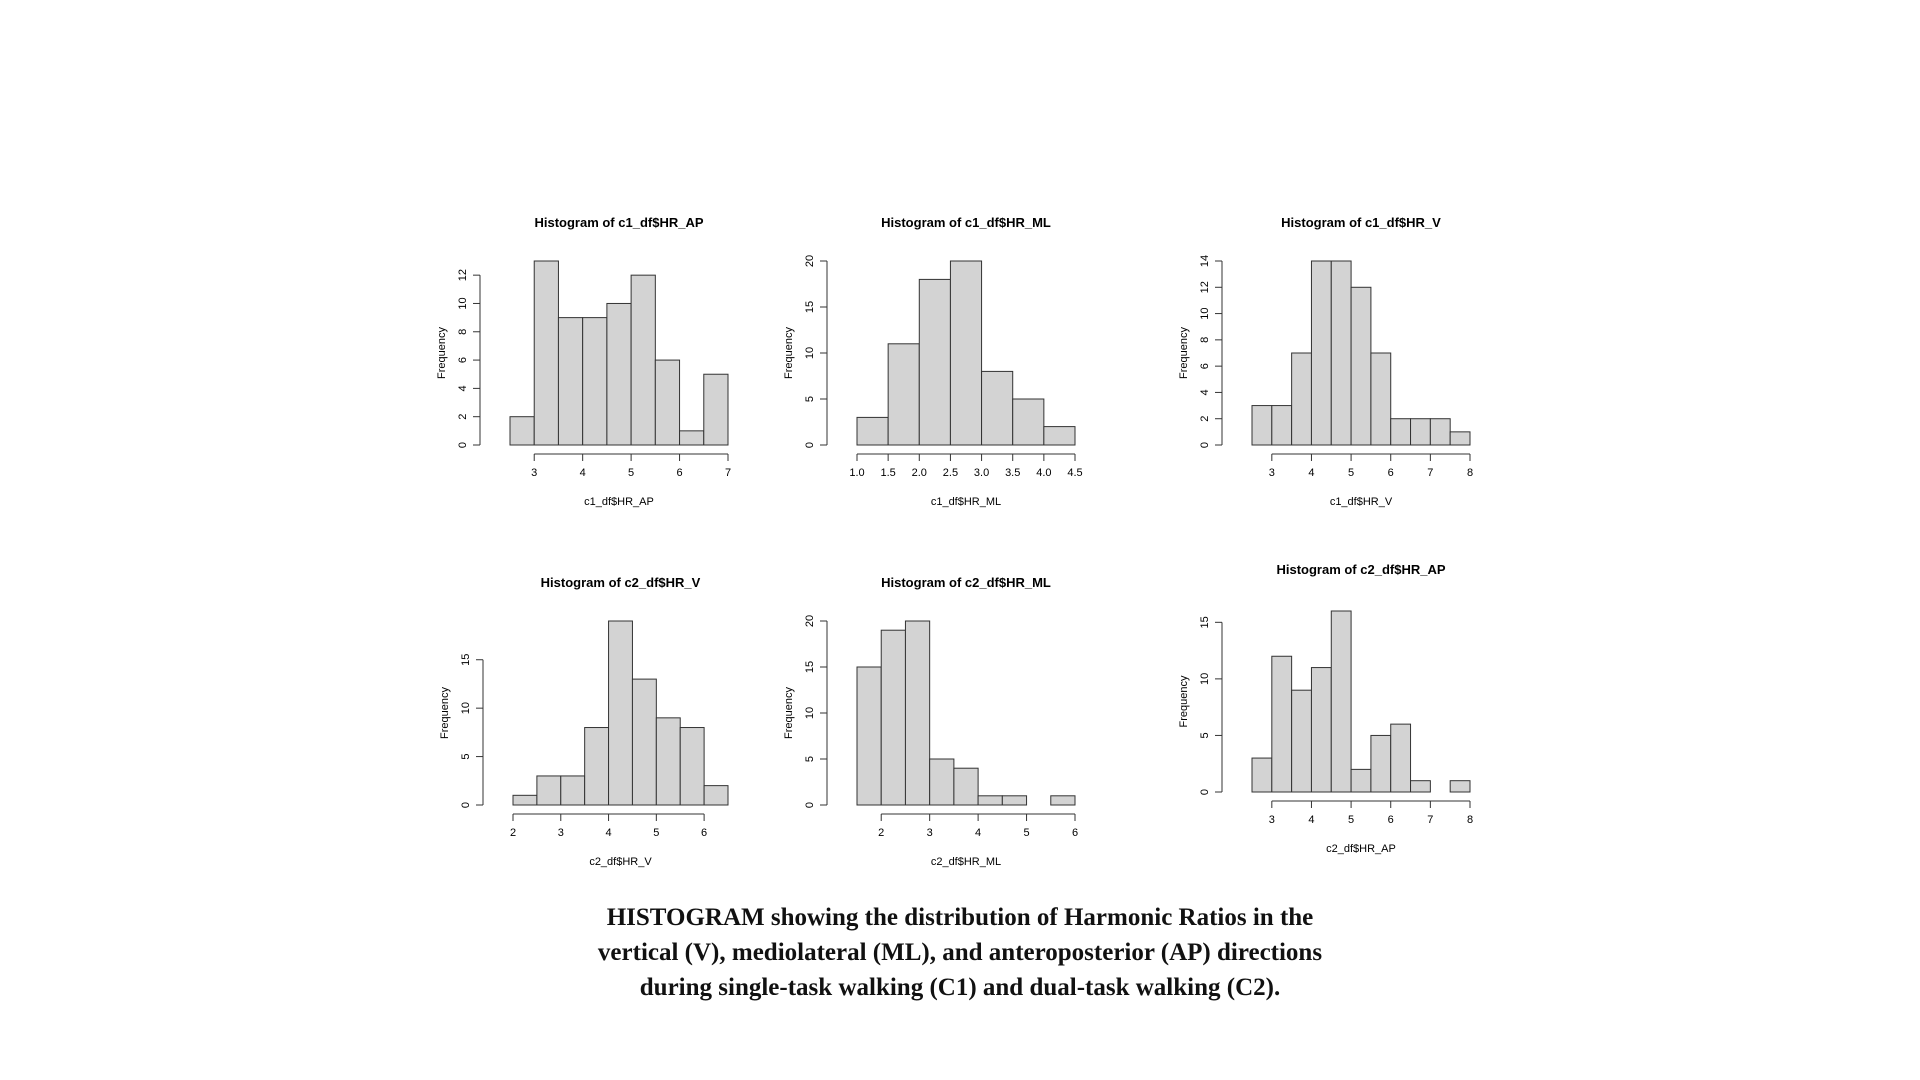 The image size is (1920, 1080). Describe the element at coordinates (950, 473) in the screenshot. I see `x-tick-label: 2.5` at that location.